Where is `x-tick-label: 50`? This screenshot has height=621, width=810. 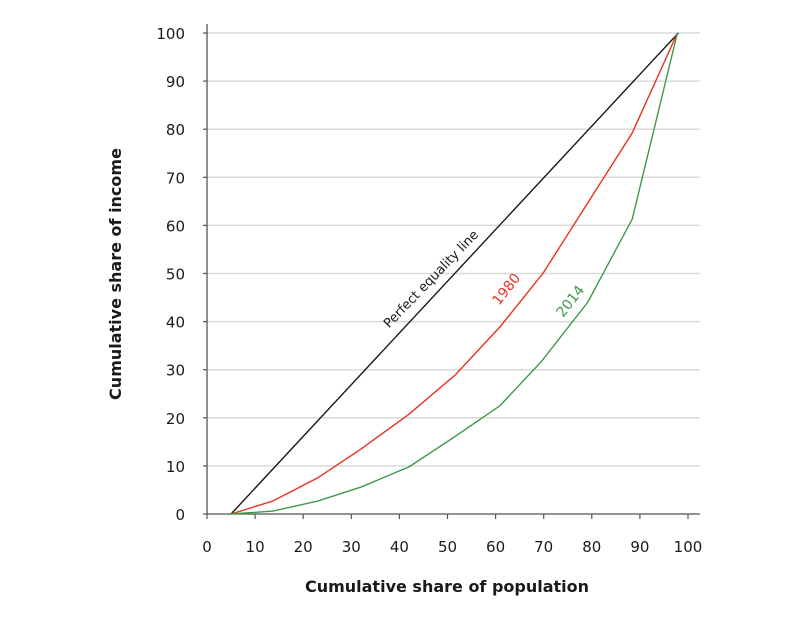 x-tick-label: 50 is located at coordinates (447, 547).